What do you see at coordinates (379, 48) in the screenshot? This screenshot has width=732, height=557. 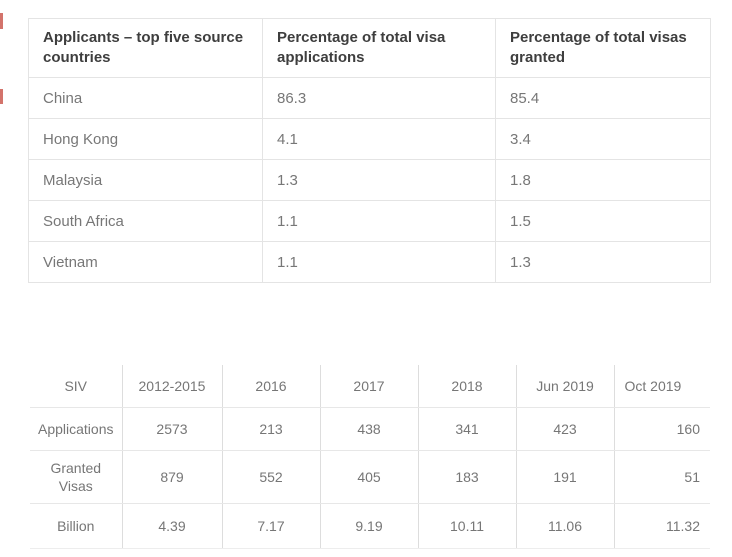 I see `column-header-pct-applications: Percentage of total visa applications` at bounding box center [379, 48].